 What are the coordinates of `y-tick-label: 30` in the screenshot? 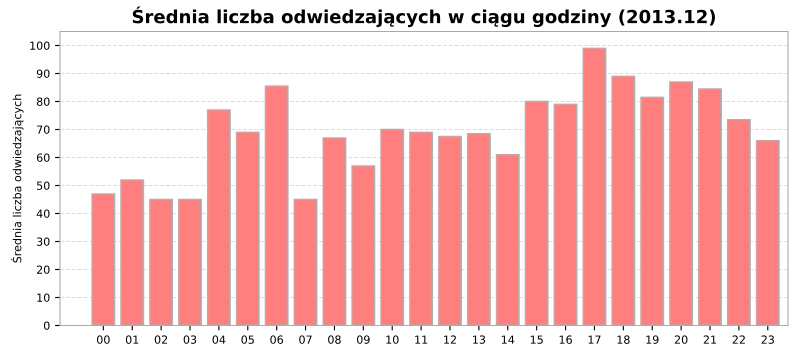 It's located at (43, 241).